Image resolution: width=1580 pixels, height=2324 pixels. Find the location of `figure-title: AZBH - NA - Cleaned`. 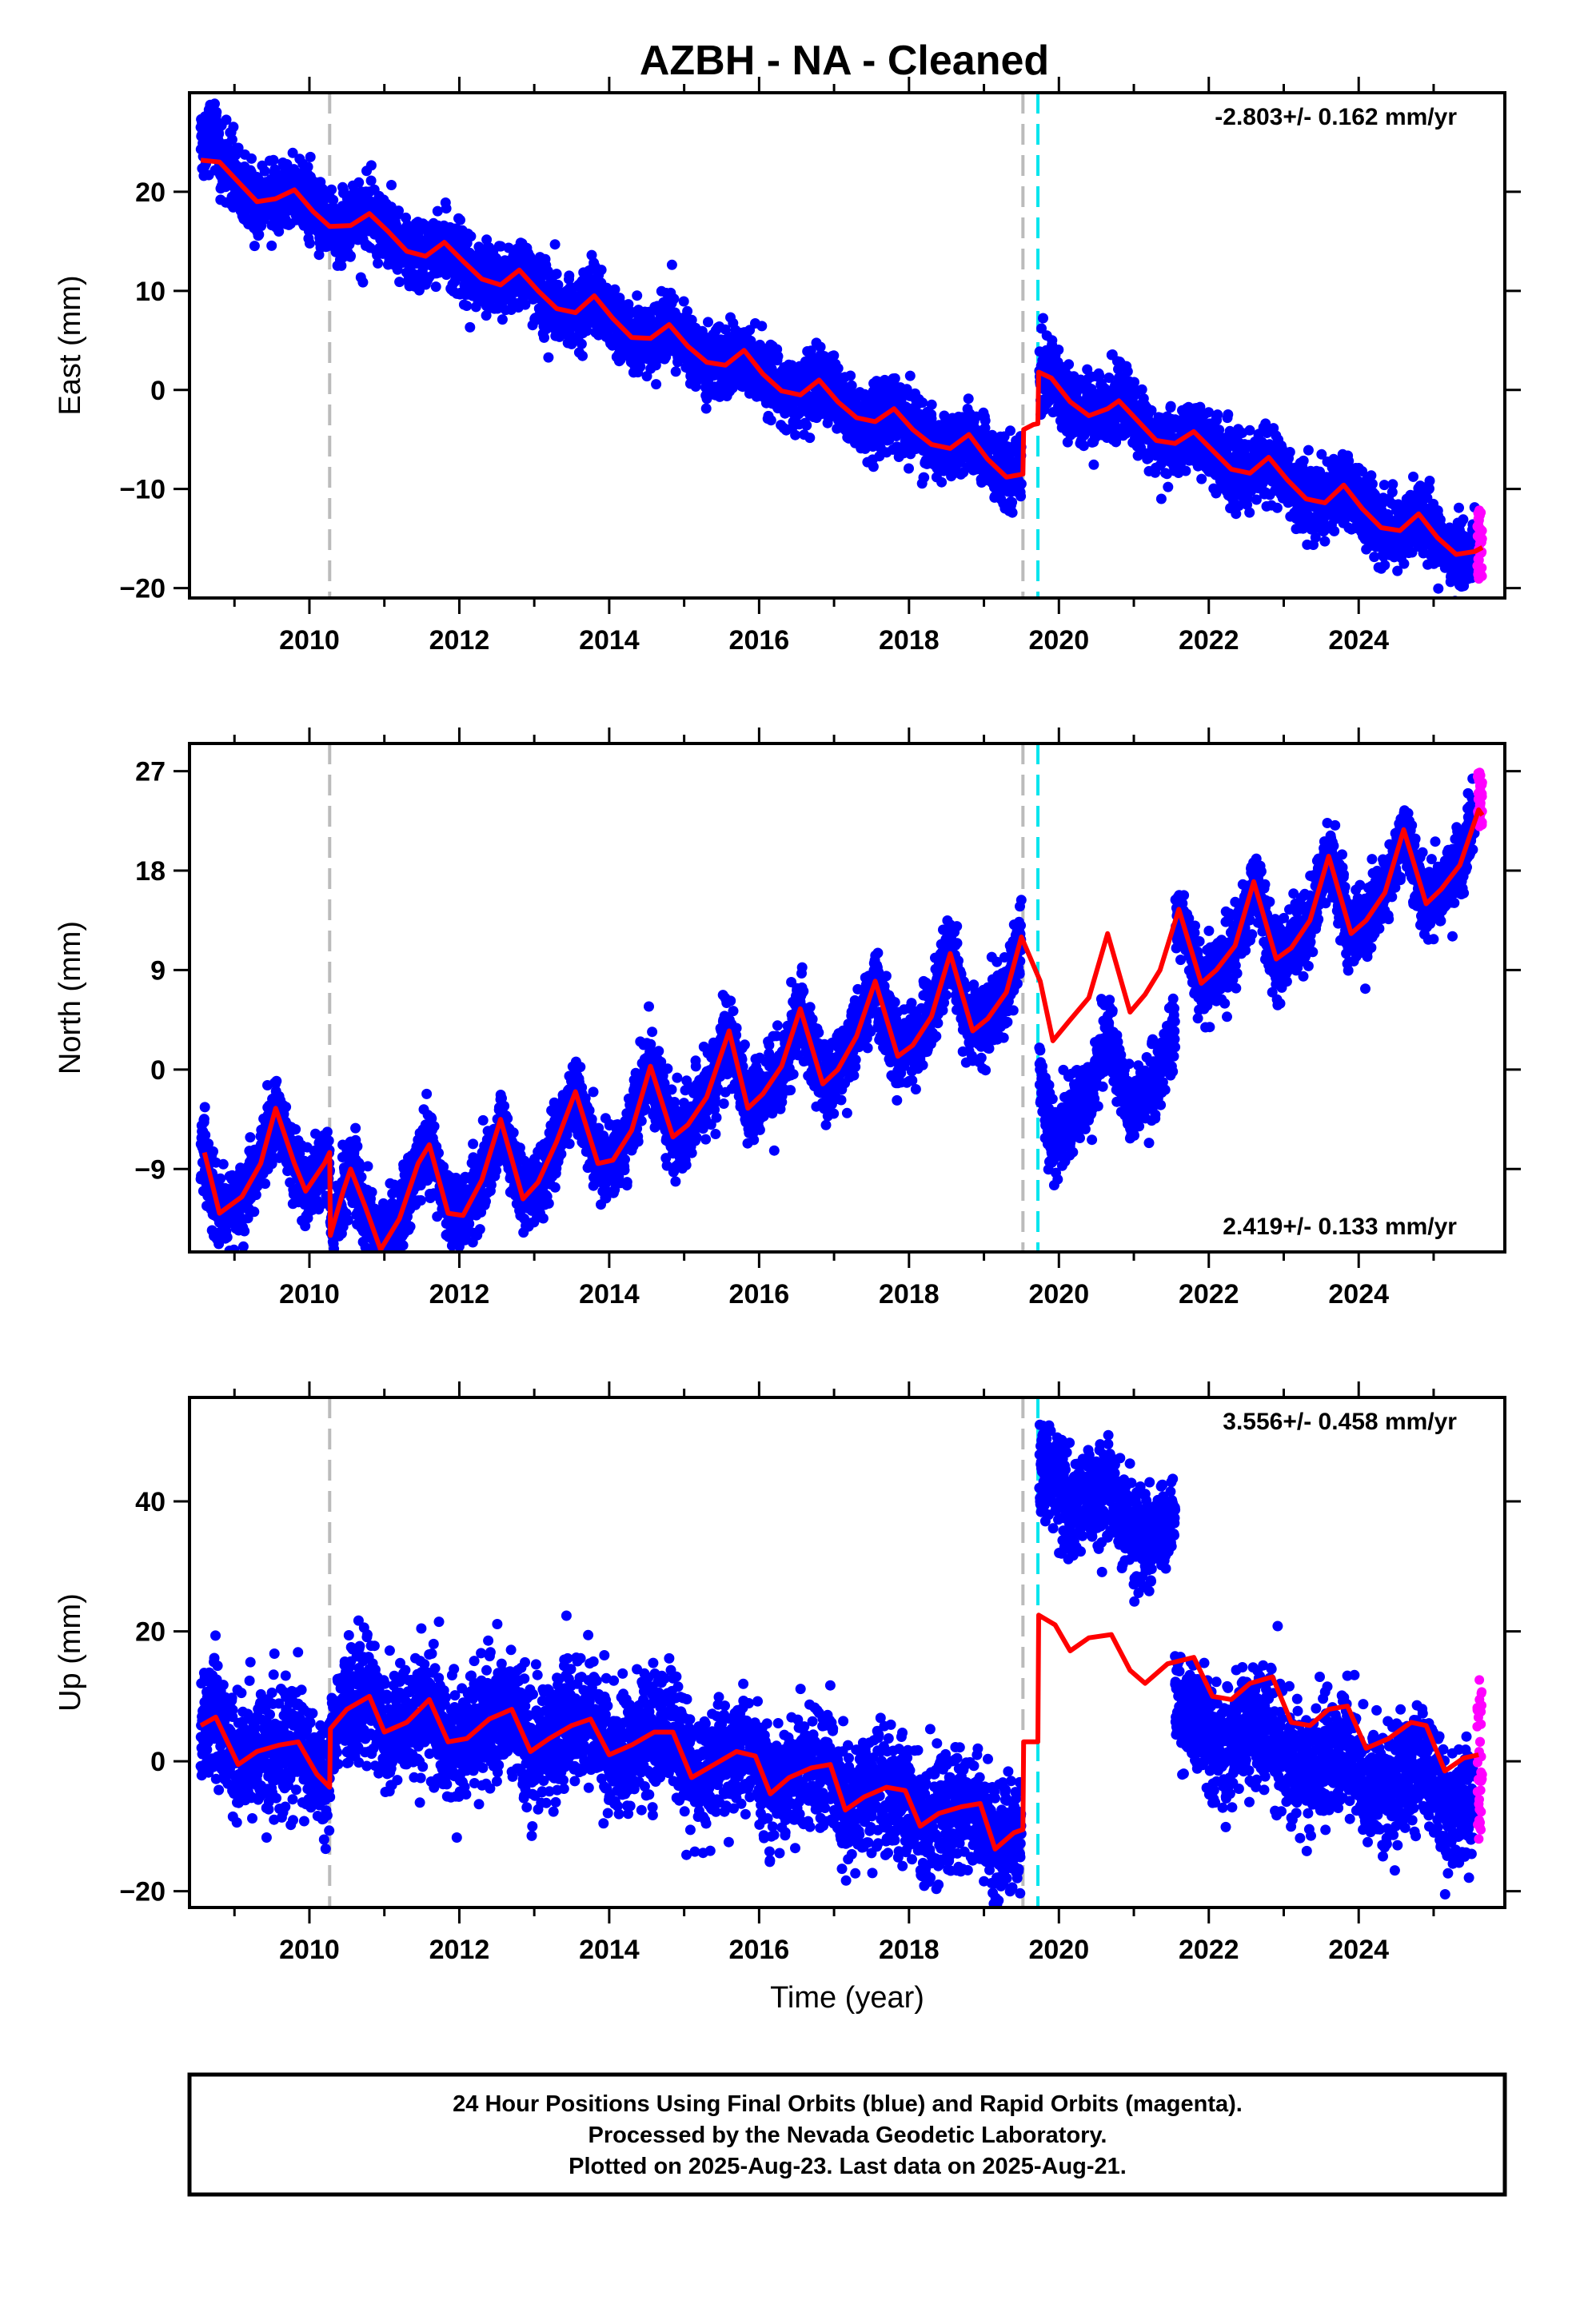

figure-title: AZBH - NA - Cleaned is located at coordinates (845, 61).